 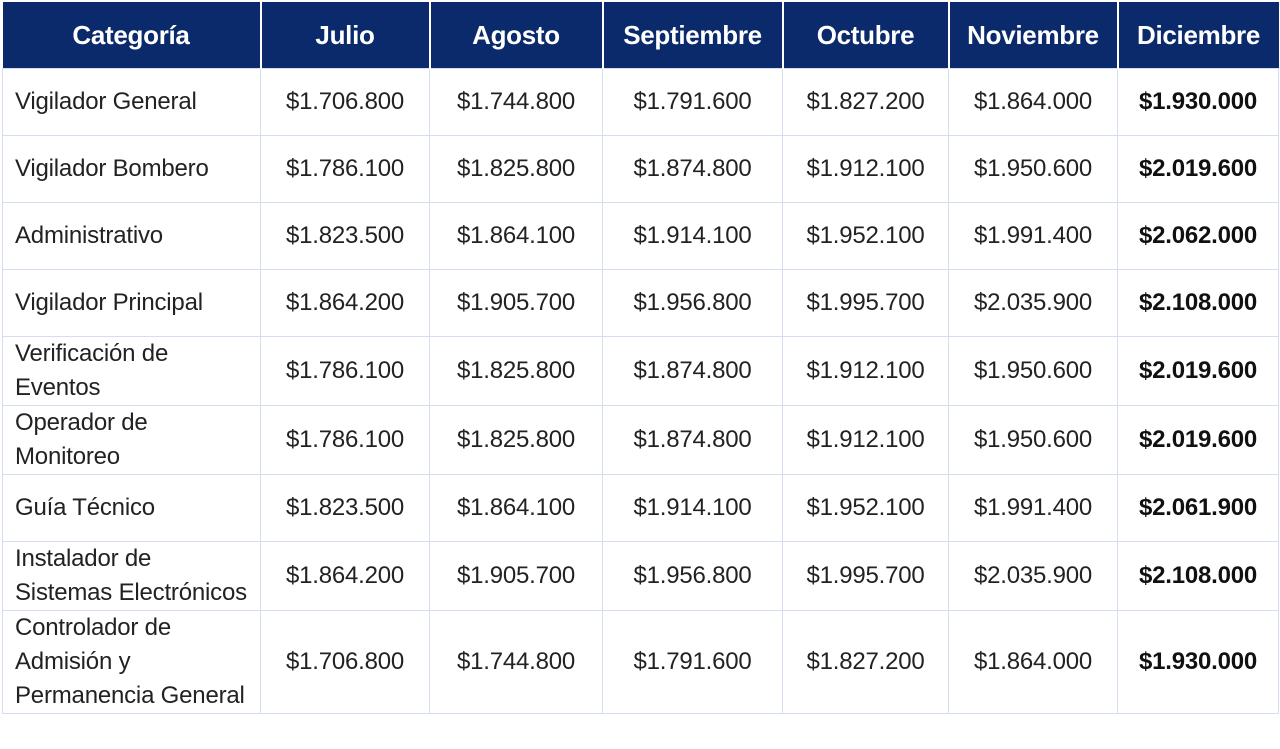 I want to click on header-septiembre: Septiembre, so click(x=693, y=35).